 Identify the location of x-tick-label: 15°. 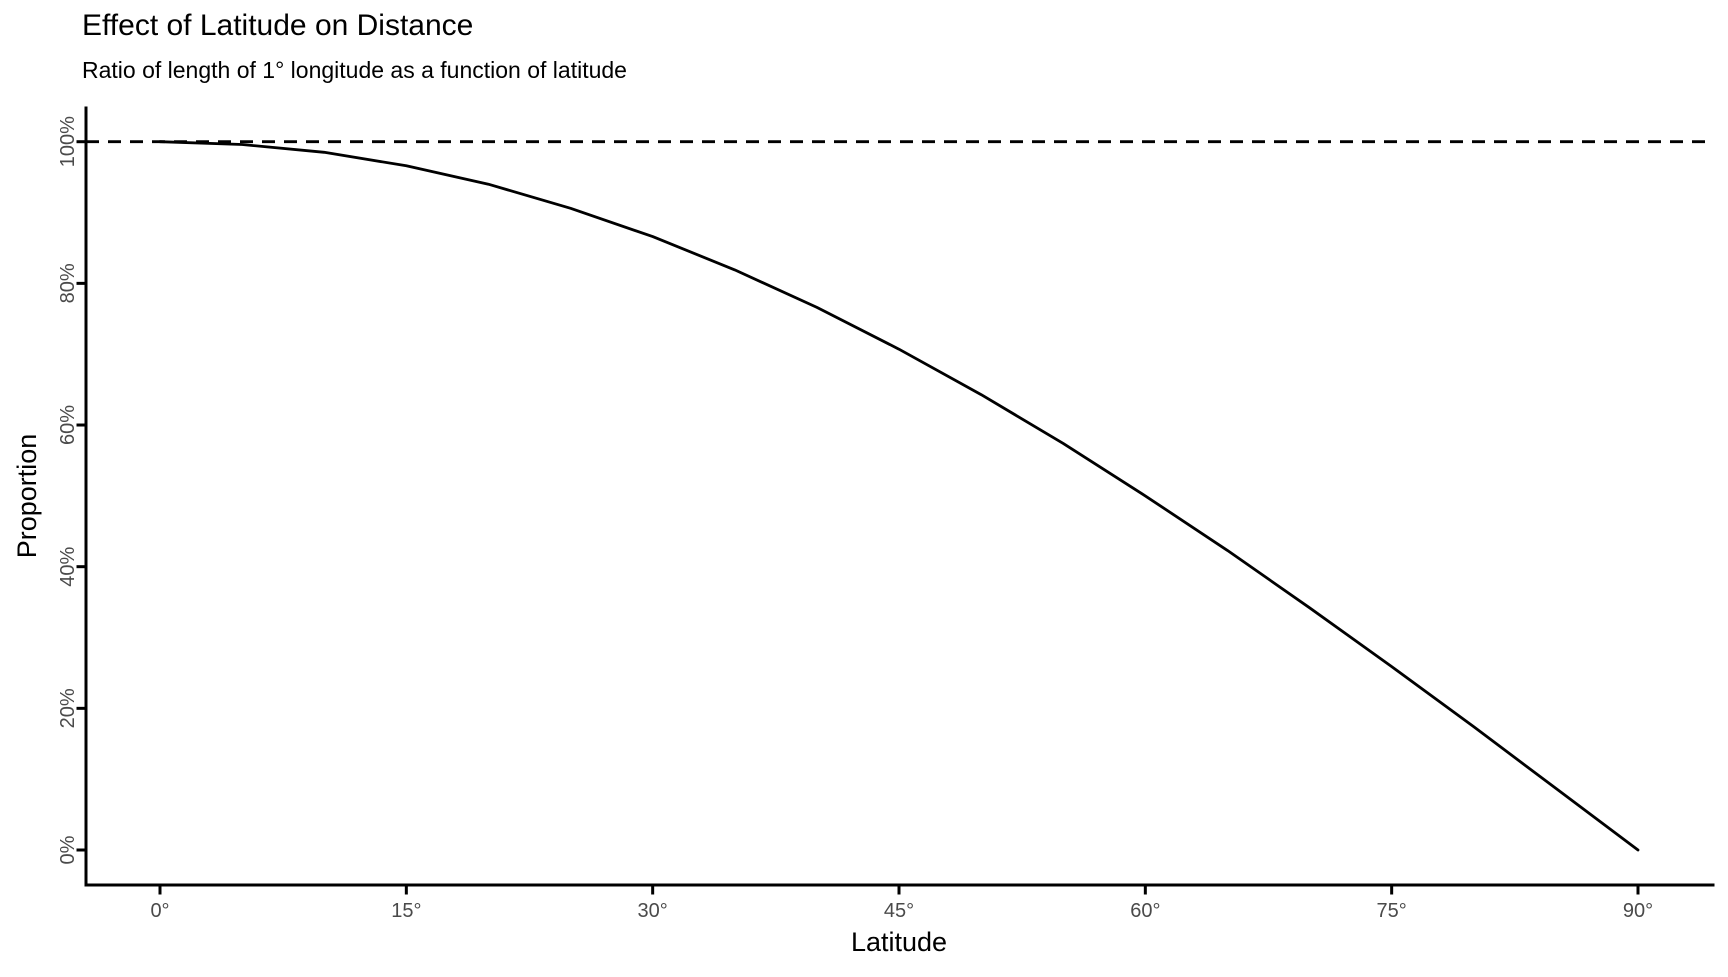
(406, 911).